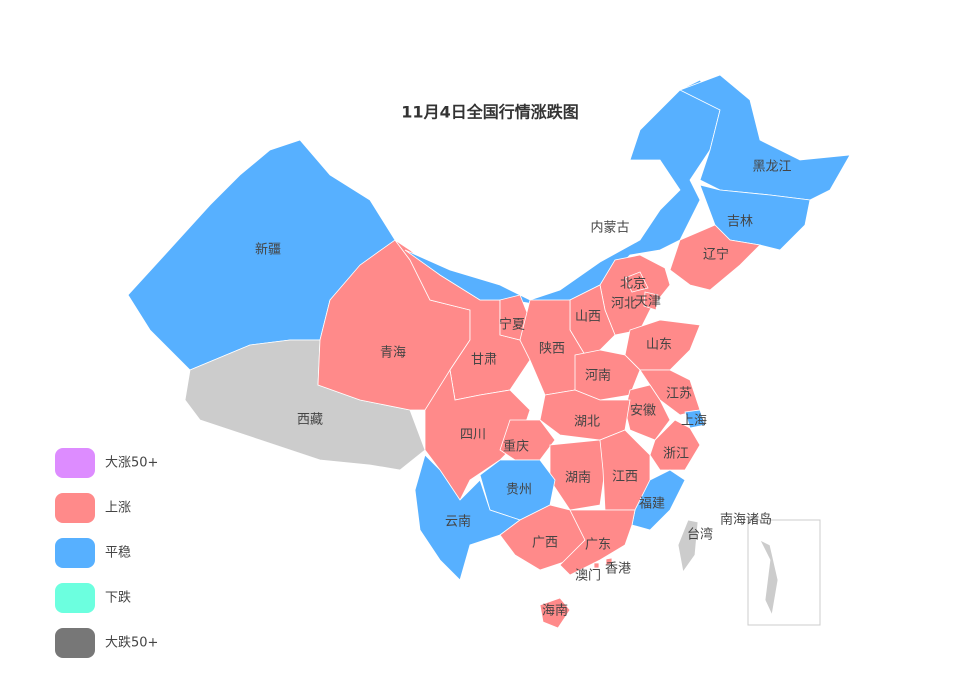  What do you see at coordinates (473, 435) in the screenshot?
I see `province-label: 四川` at bounding box center [473, 435].